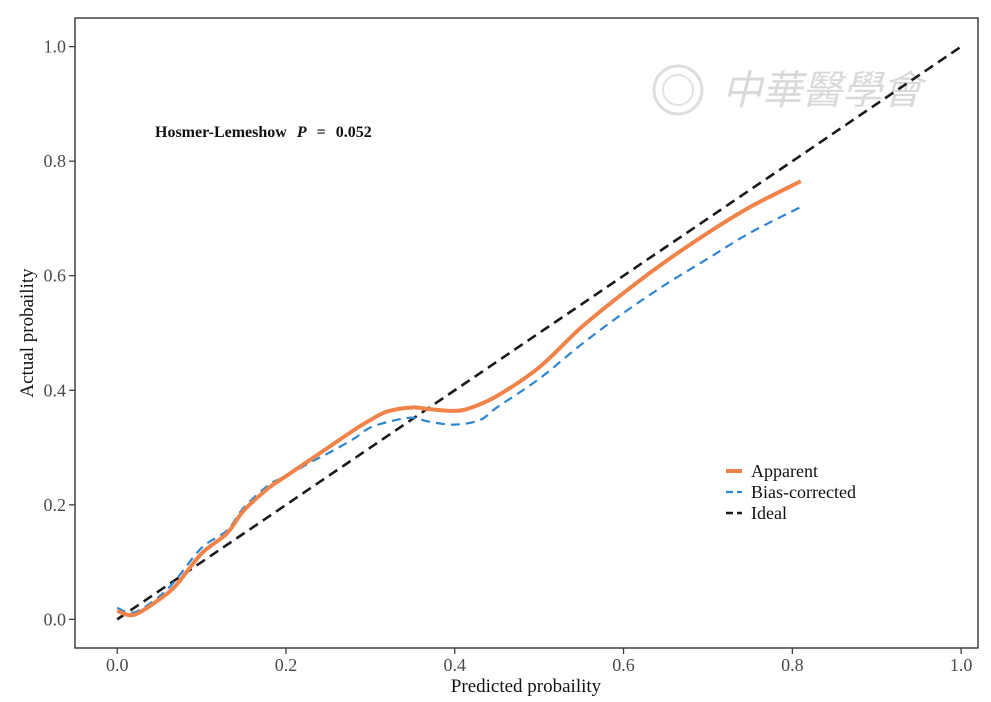  What do you see at coordinates (803, 492) in the screenshot?
I see `legend-label: Bias-corrected` at bounding box center [803, 492].